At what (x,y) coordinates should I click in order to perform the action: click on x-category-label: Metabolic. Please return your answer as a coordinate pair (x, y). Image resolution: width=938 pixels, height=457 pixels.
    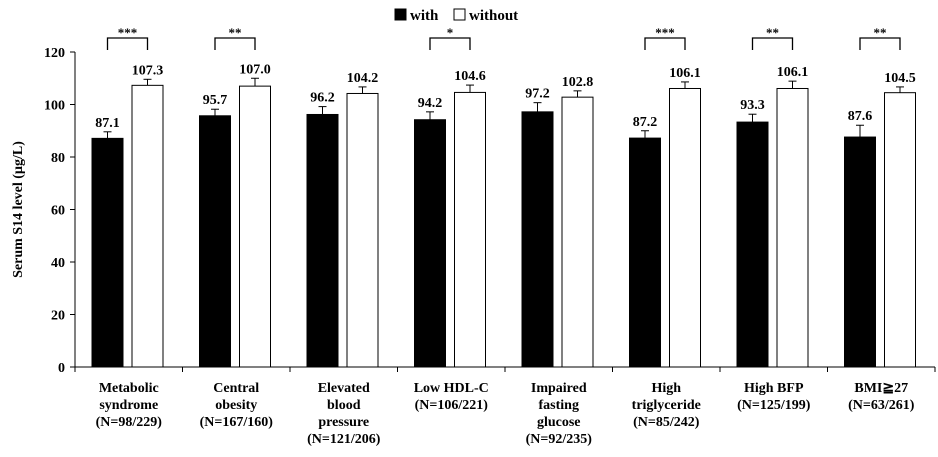
    Looking at the image, I should click on (129, 388).